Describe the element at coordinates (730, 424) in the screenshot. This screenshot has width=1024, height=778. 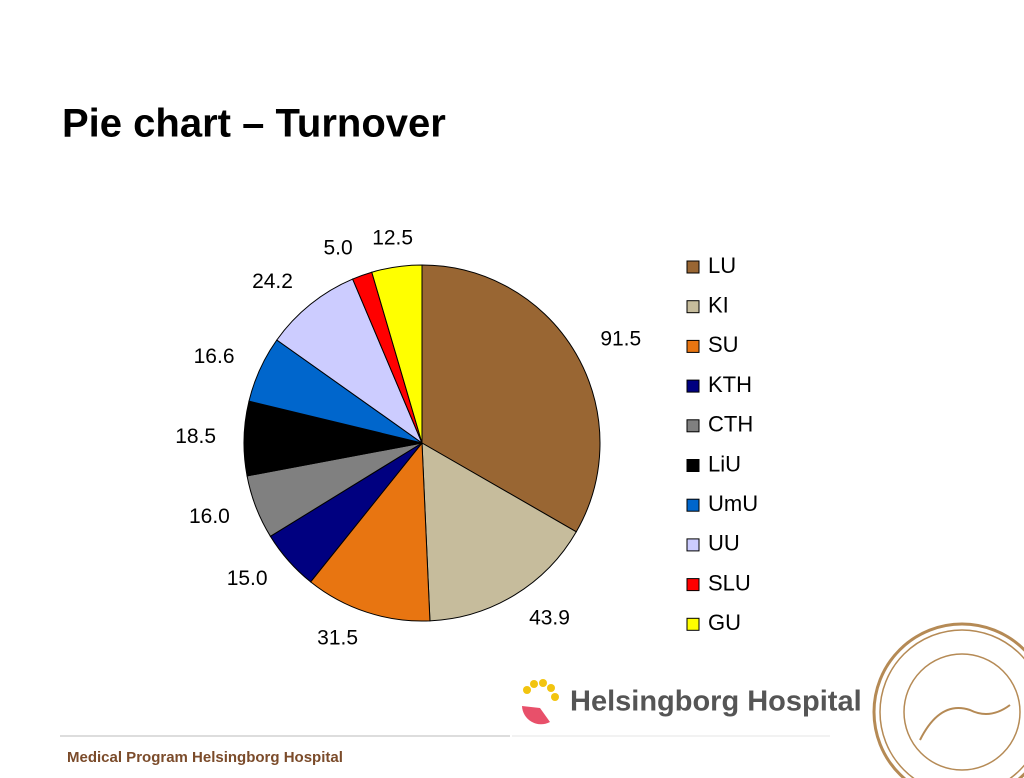
I see `legend-label: CTH` at that location.